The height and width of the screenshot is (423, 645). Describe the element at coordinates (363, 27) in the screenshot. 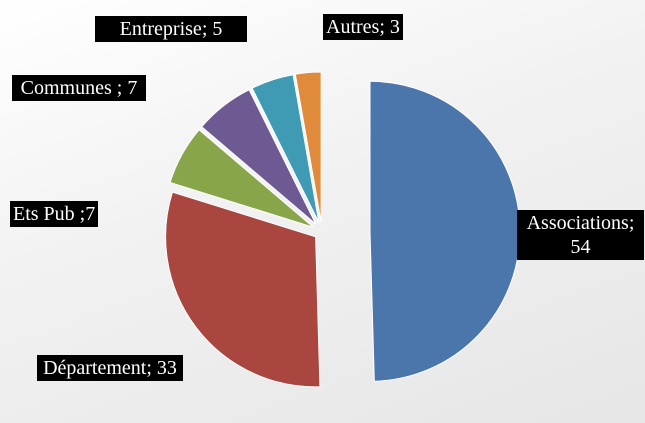

I see `data-label: Autres; 3` at that location.